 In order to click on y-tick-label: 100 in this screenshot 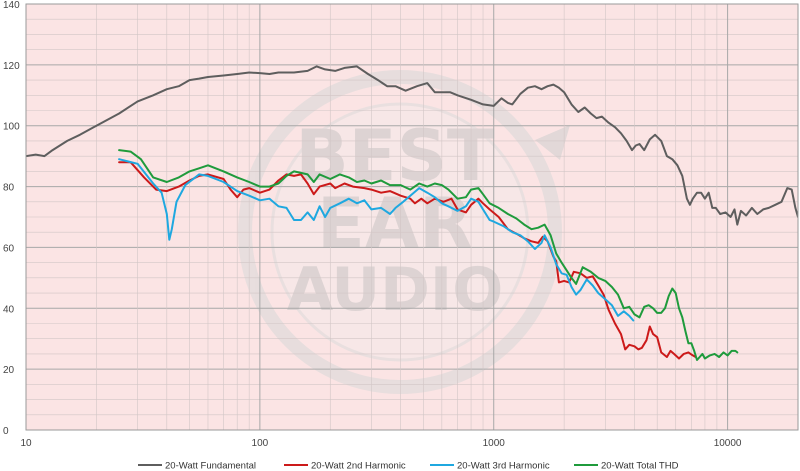, I will do `click(11, 127)`.